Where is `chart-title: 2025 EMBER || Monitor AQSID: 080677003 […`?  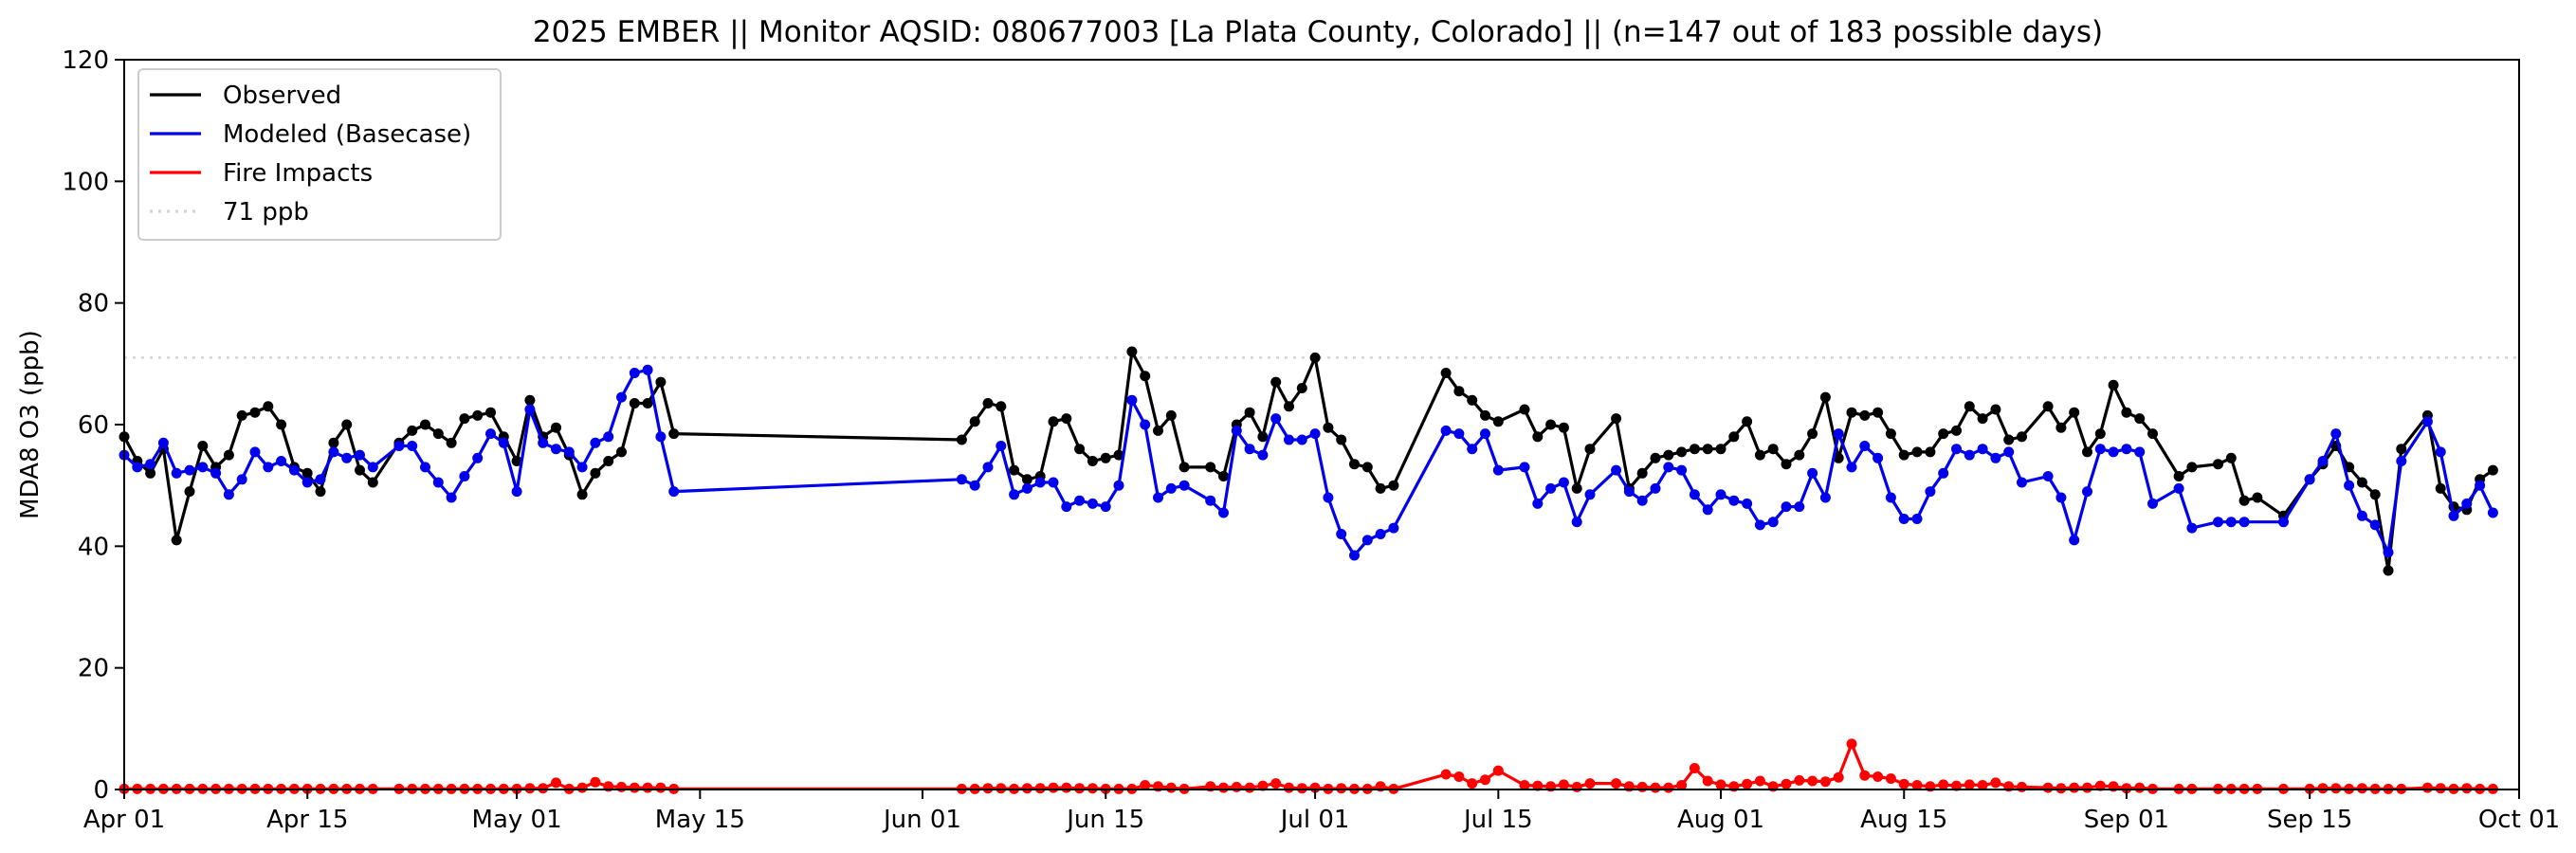 chart-title: 2025 EMBER || Monitor AQSID: 080677003 [… is located at coordinates (1318, 32).